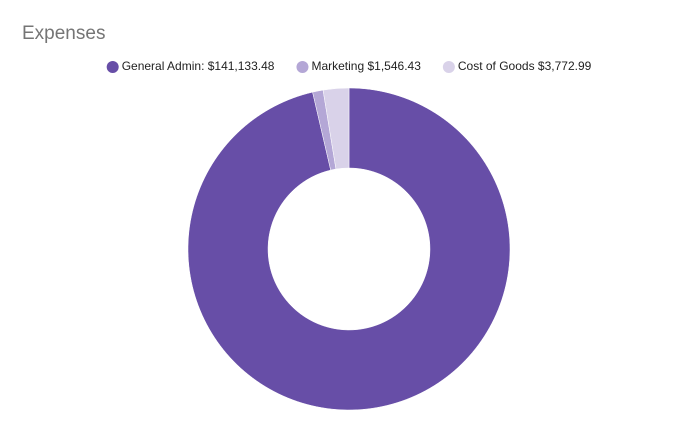 The height and width of the screenshot is (433, 698). What do you see at coordinates (366, 66) in the screenshot?
I see `legend-label: Marketing $1,546.43` at bounding box center [366, 66].